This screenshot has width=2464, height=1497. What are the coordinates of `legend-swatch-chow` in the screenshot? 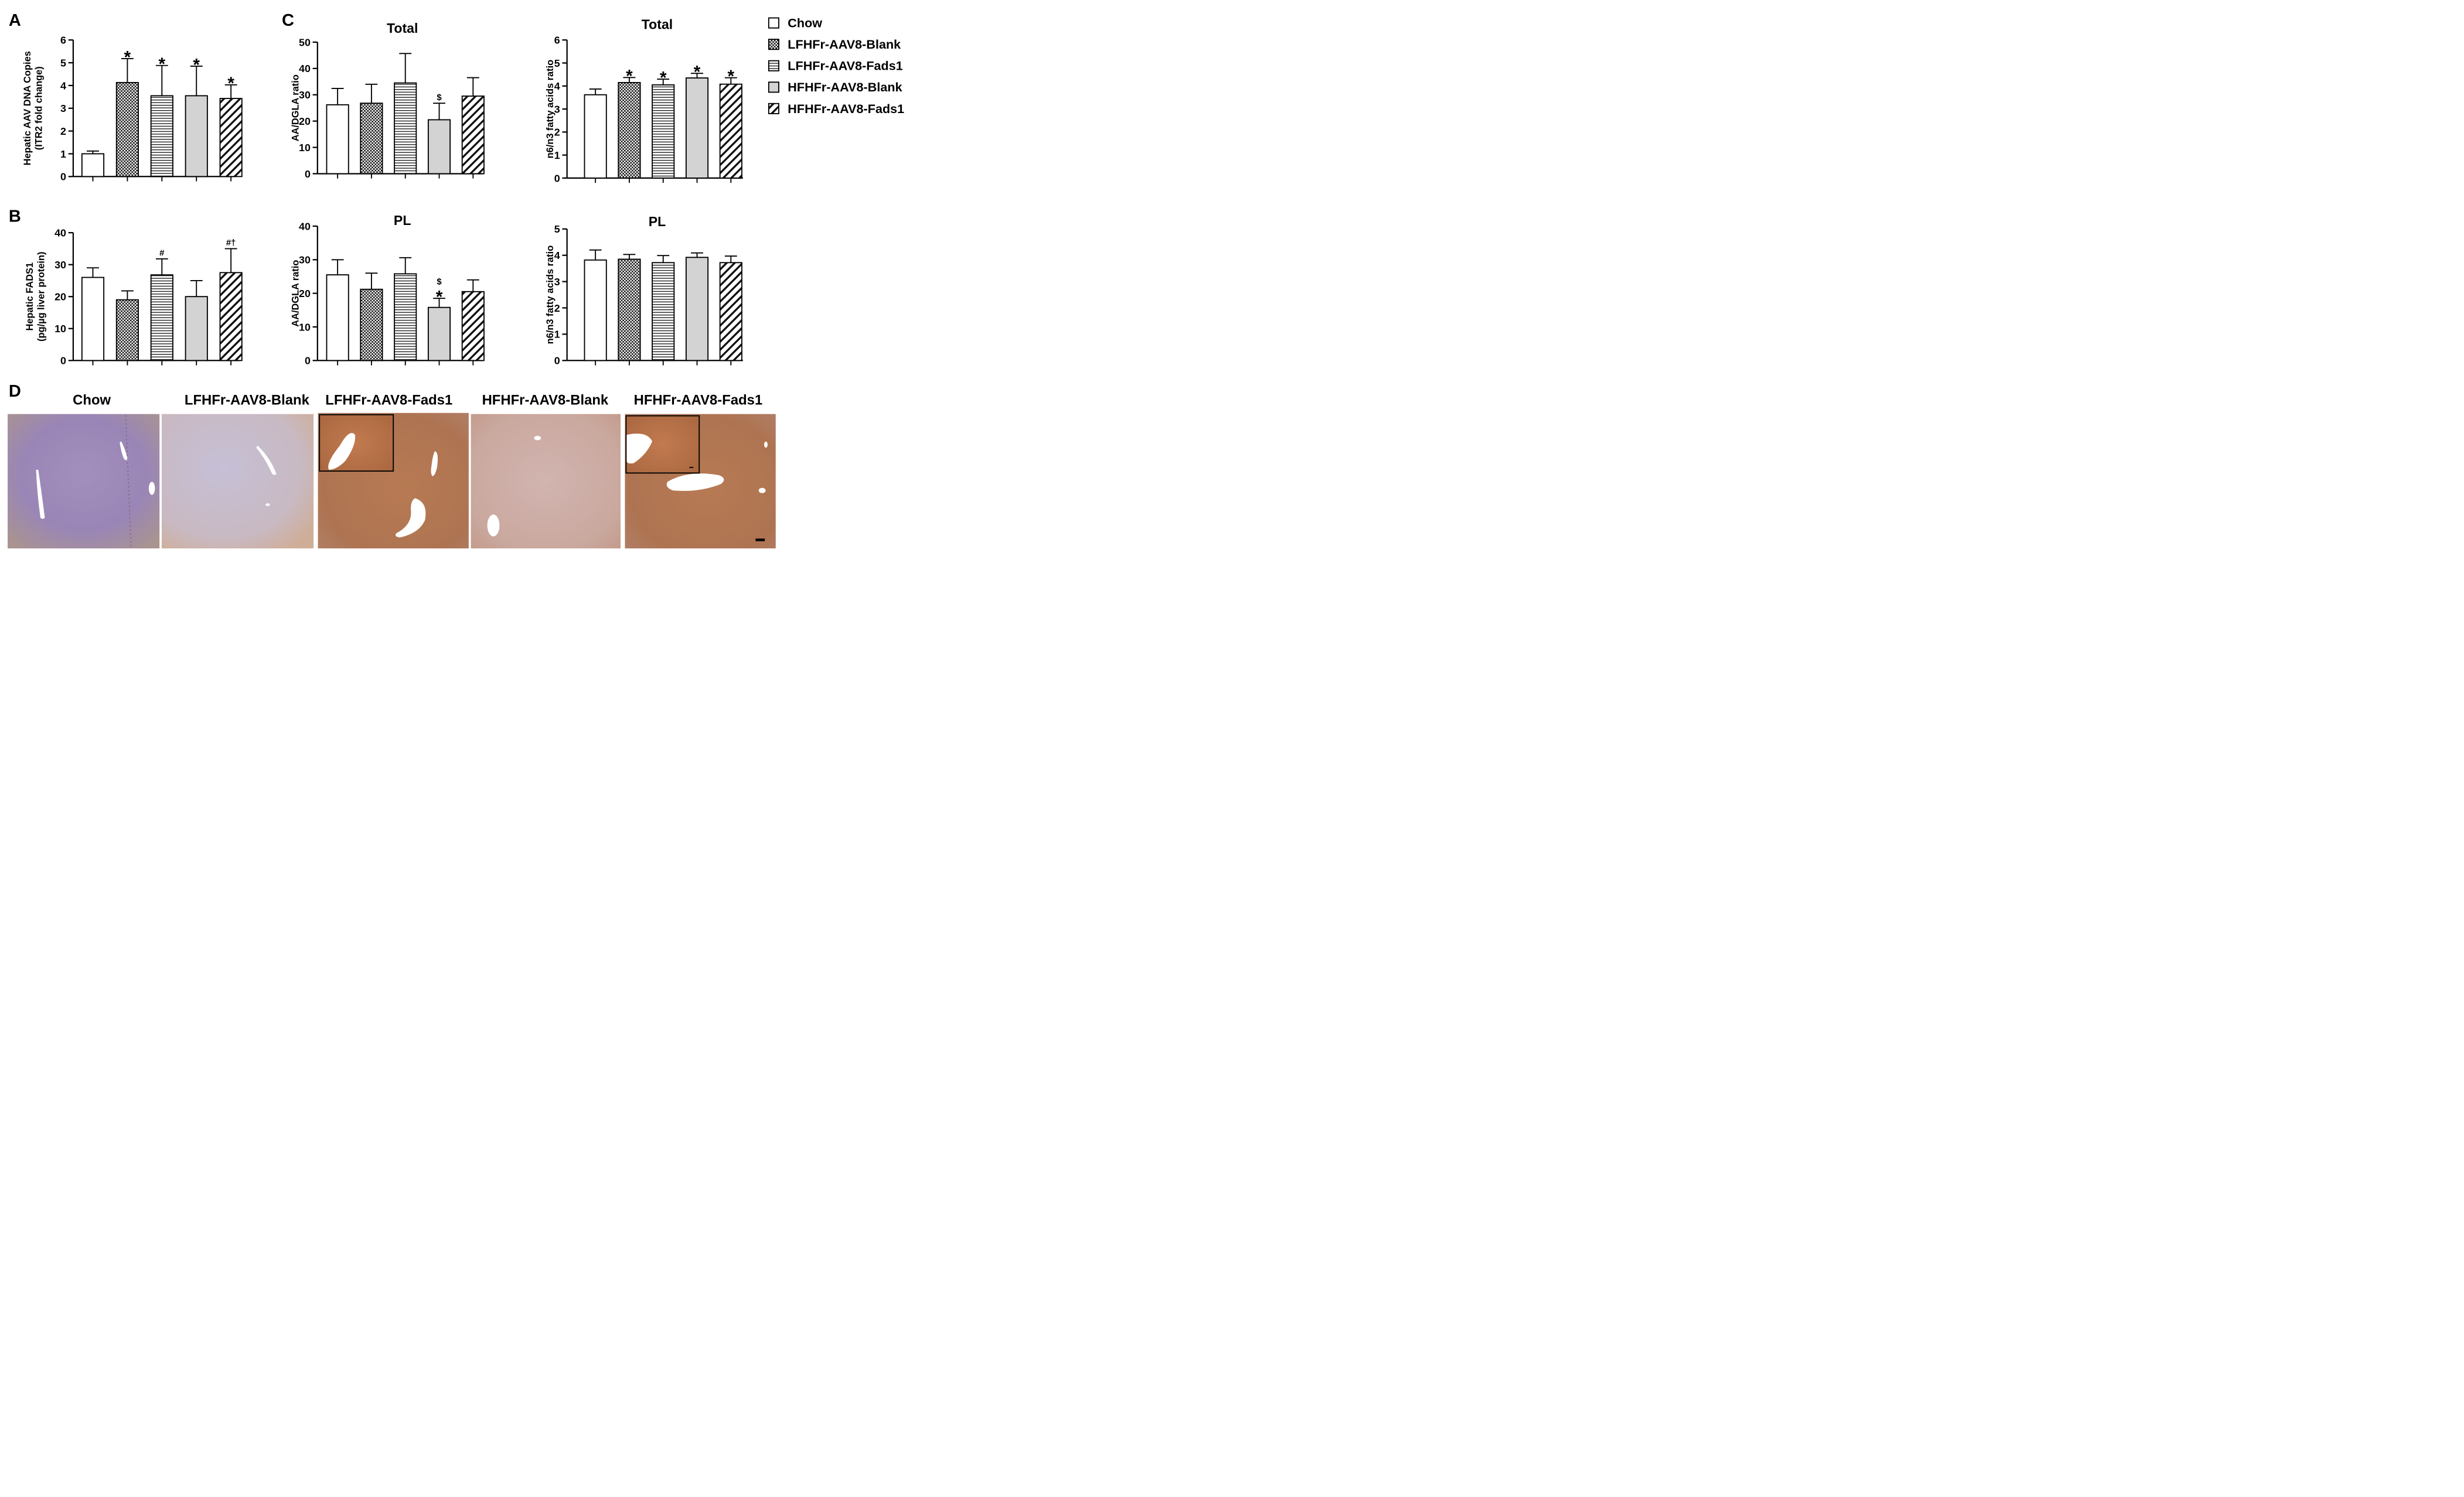 It's located at (773, 23).